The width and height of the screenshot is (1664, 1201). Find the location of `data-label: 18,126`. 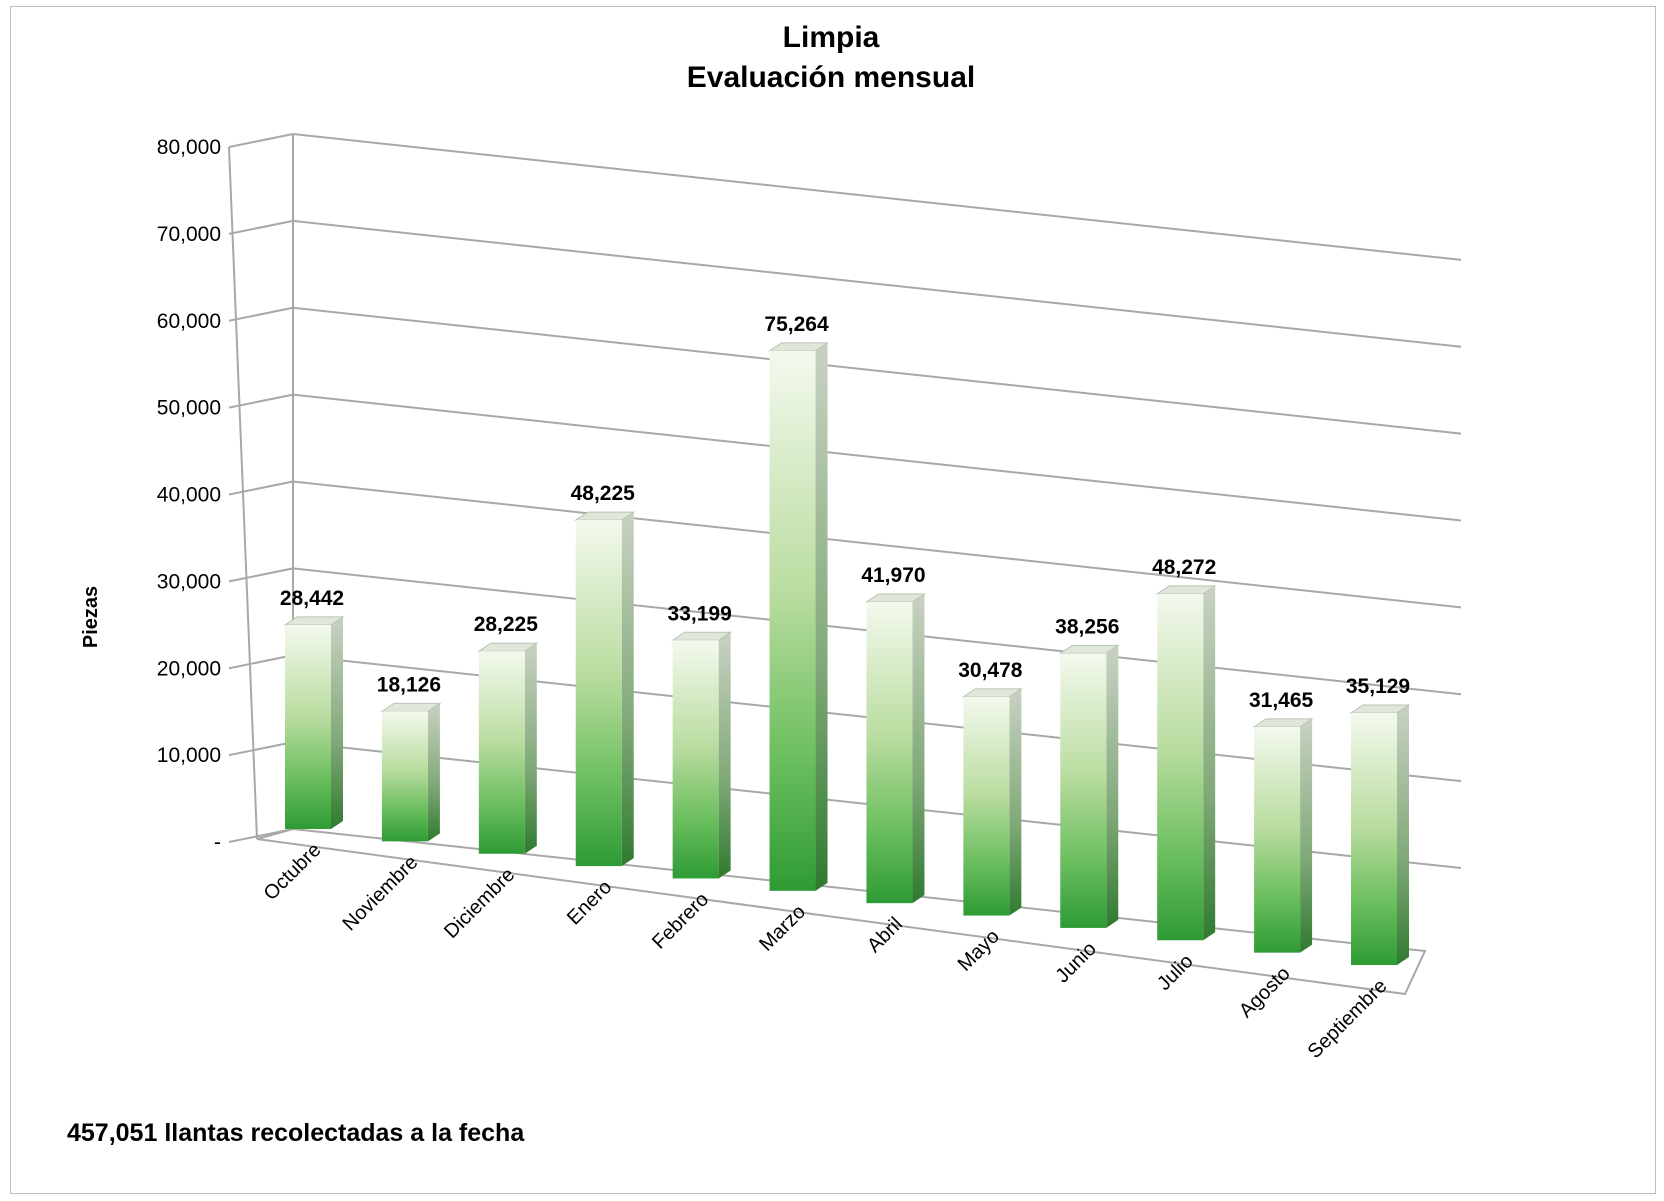

data-label: 18,126 is located at coordinates (409, 684).